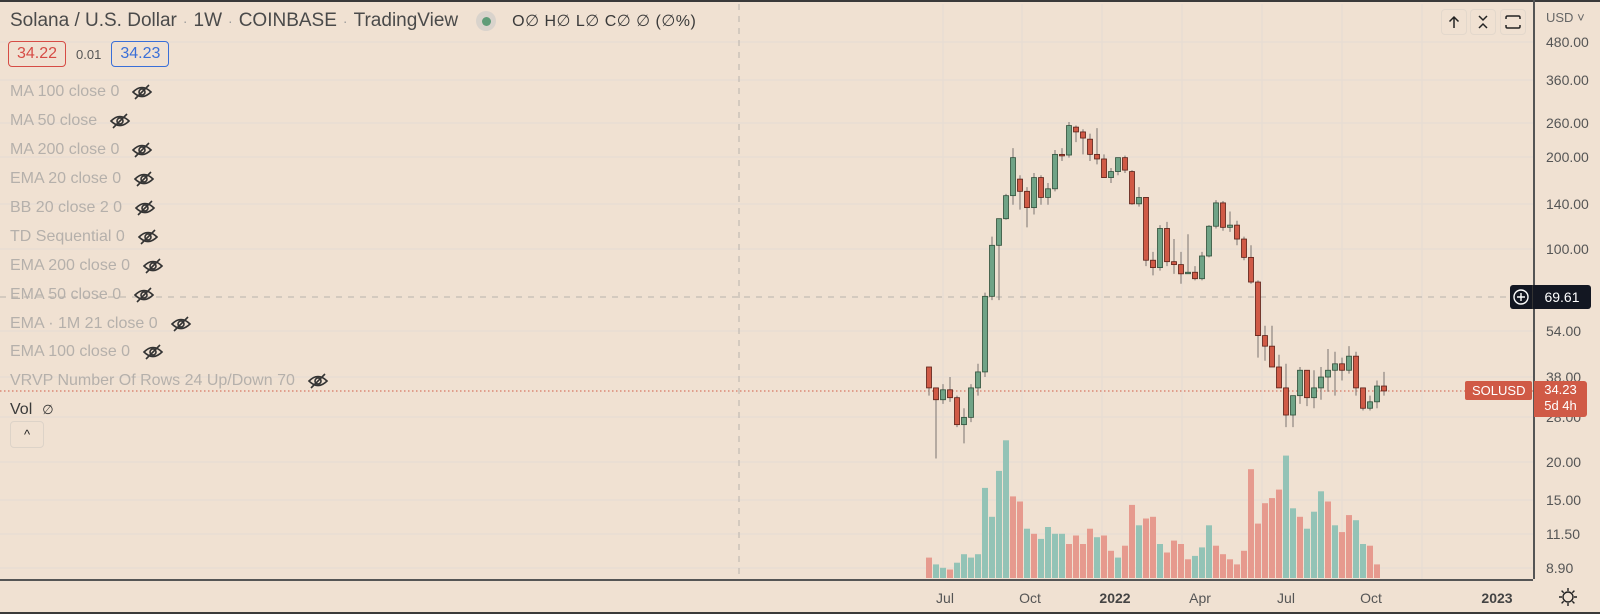  What do you see at coordinates (1565, 17) in the screenshot?
I see `currency-selector: USD ˅` at bounding box center [1565, 17].